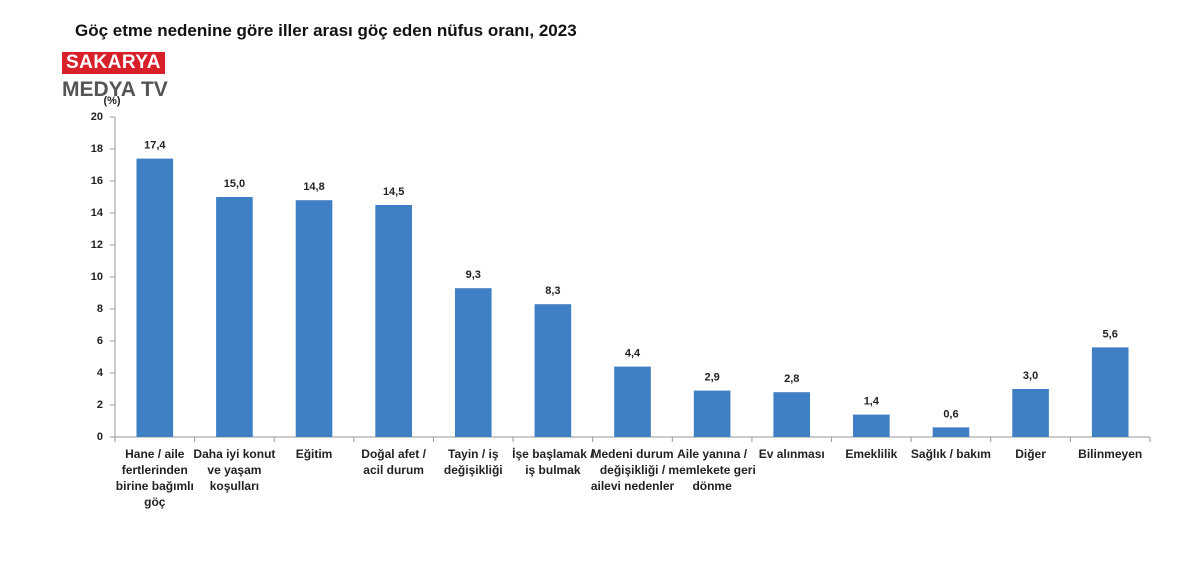  Describe the element at coordinates (552, 291) in the screenshot. I see `value-label: 8,3` at that location.